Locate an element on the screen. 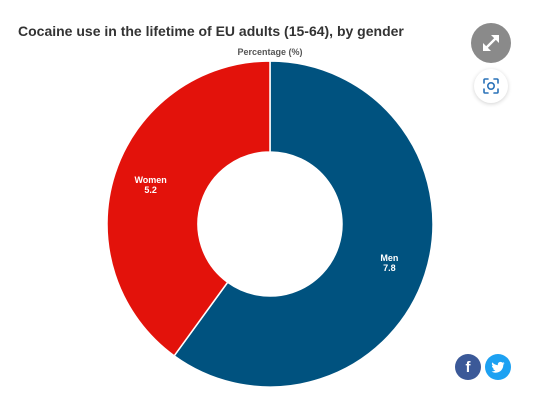 This screenshot has width=536, height=411. slice-value-men: 7.8 is located at coordinates (389, 268).